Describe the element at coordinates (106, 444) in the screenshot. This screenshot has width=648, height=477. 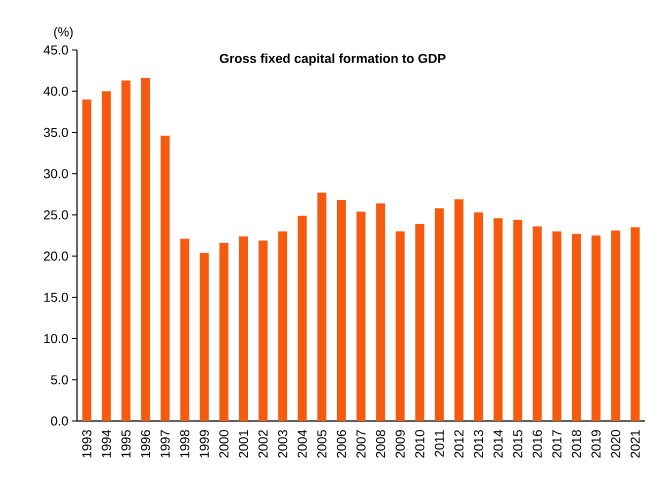
I see `x-tick-label: 1994` at that location.